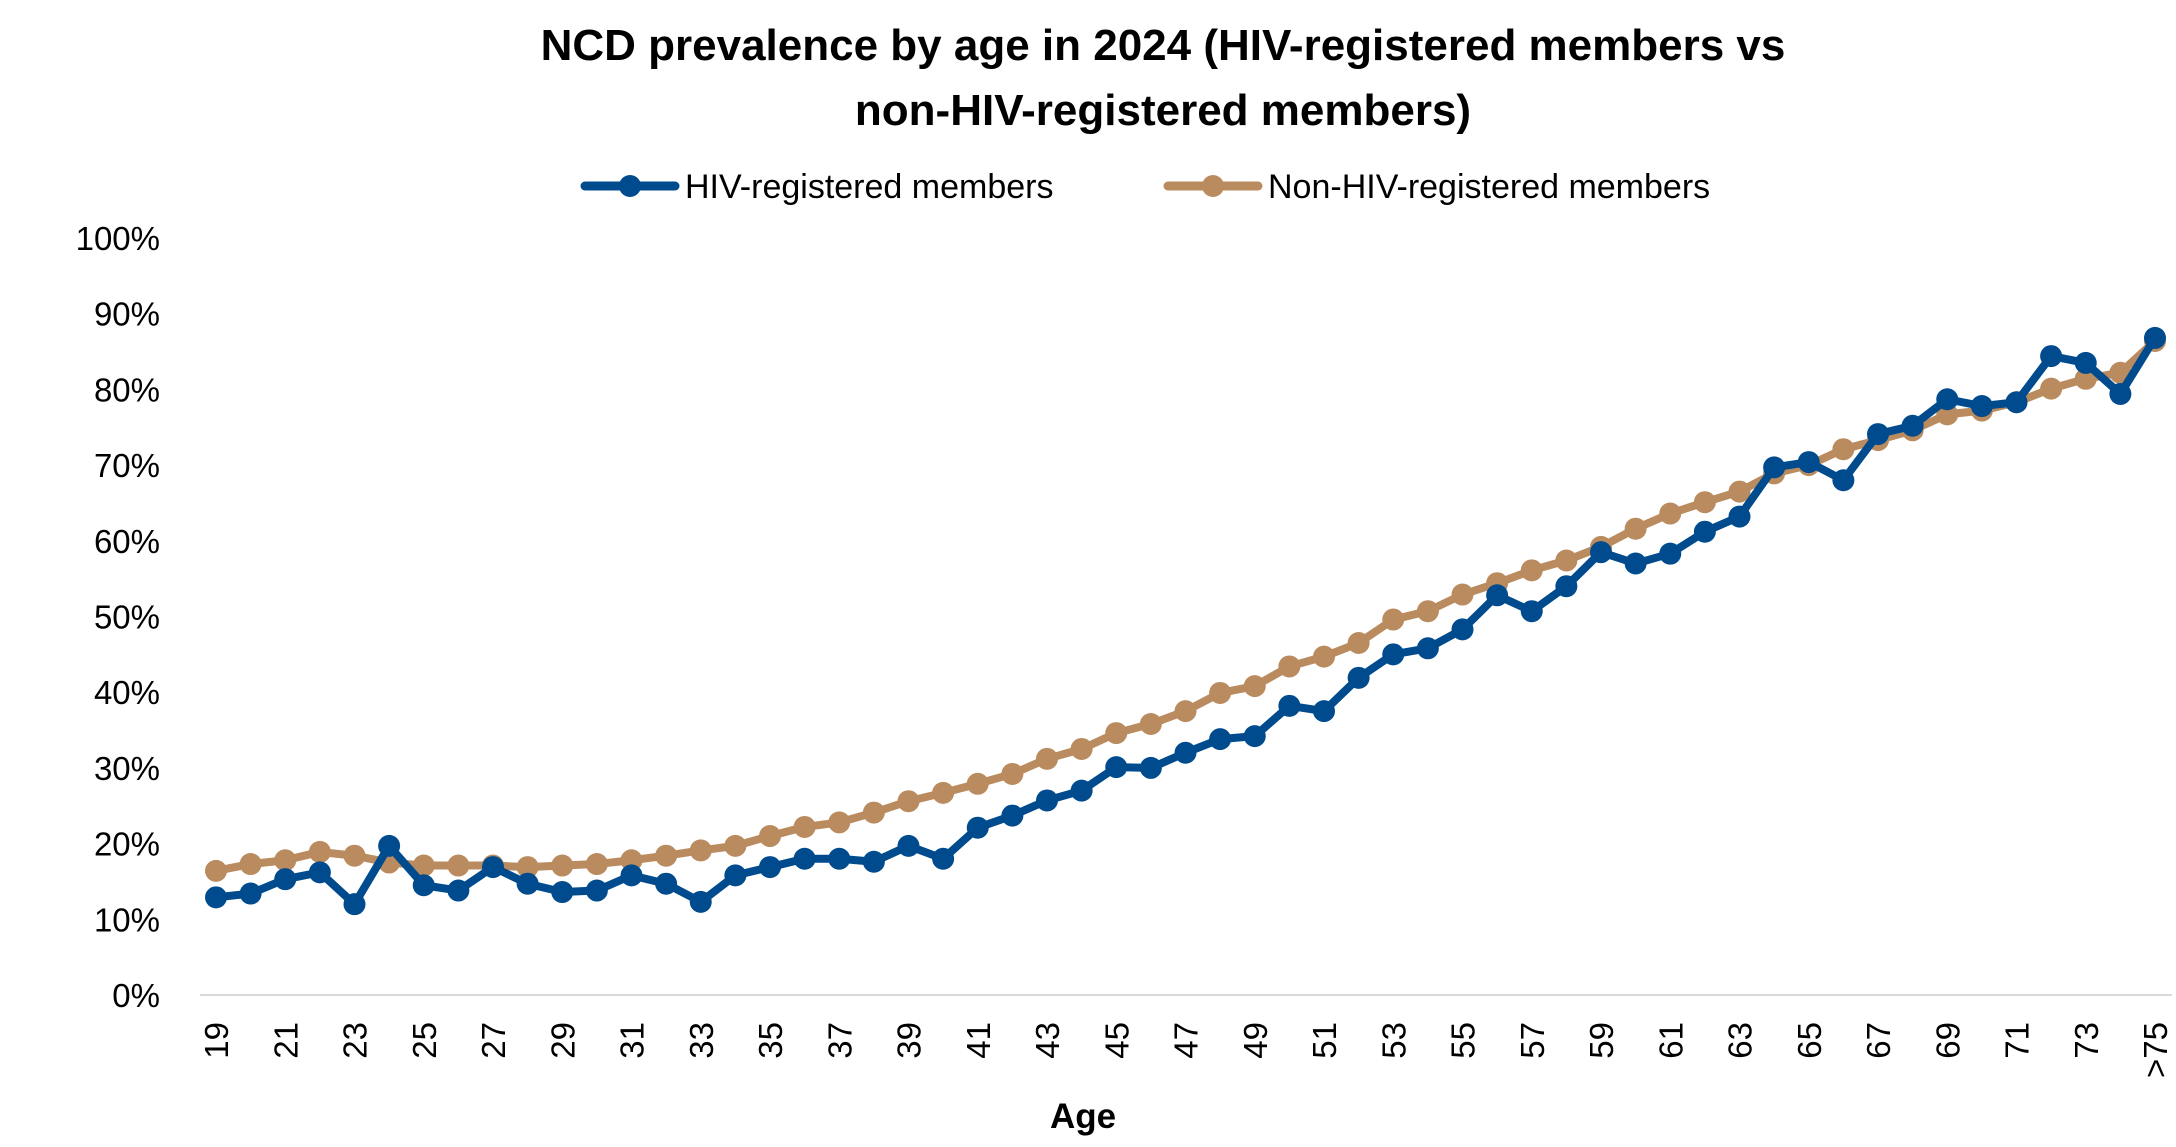 The height and width of the screenshot is (1147, 2176). I want to click on x-tick-label: 63, so click(1740, 1040).